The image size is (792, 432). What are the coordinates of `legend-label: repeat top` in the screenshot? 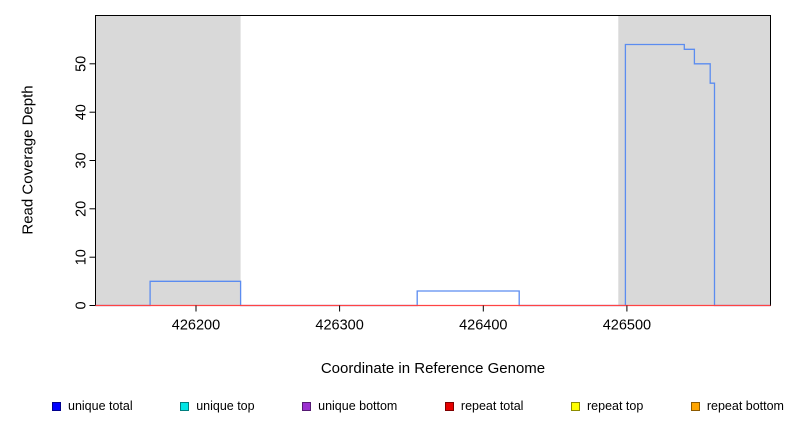 It's located at (615, 406).